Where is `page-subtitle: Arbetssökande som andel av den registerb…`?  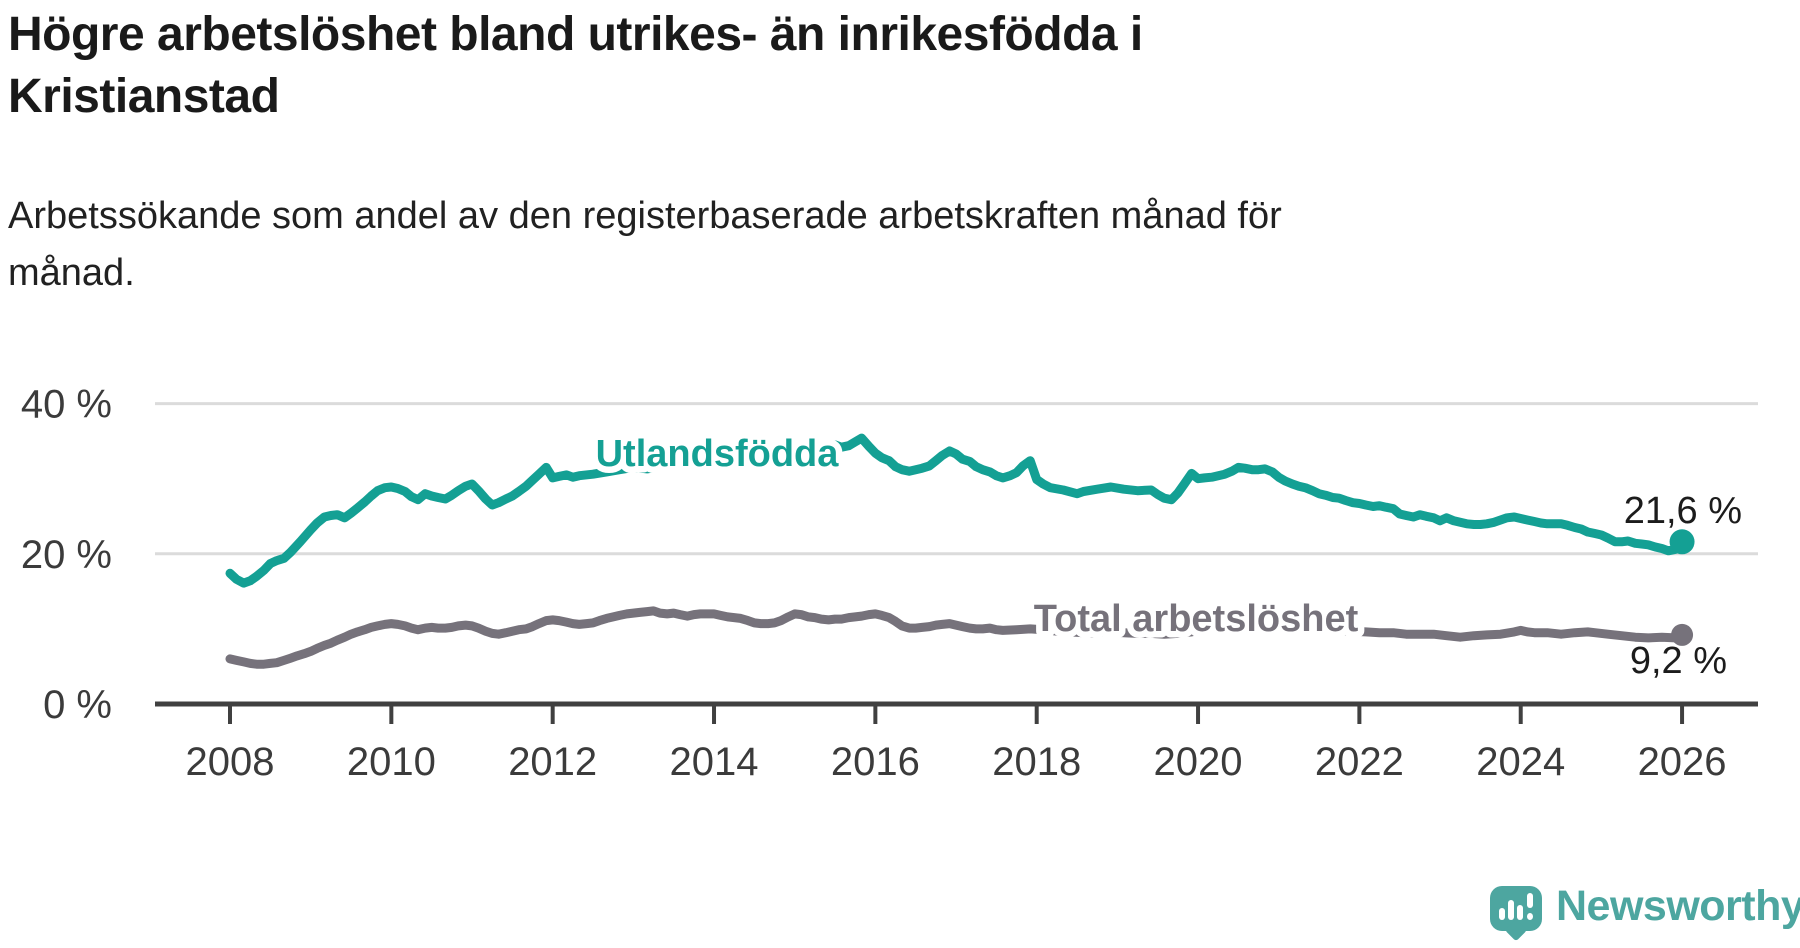
page-subtitle: Arbetssökande som andel av den registerb… is located at coordinates (645, 244).